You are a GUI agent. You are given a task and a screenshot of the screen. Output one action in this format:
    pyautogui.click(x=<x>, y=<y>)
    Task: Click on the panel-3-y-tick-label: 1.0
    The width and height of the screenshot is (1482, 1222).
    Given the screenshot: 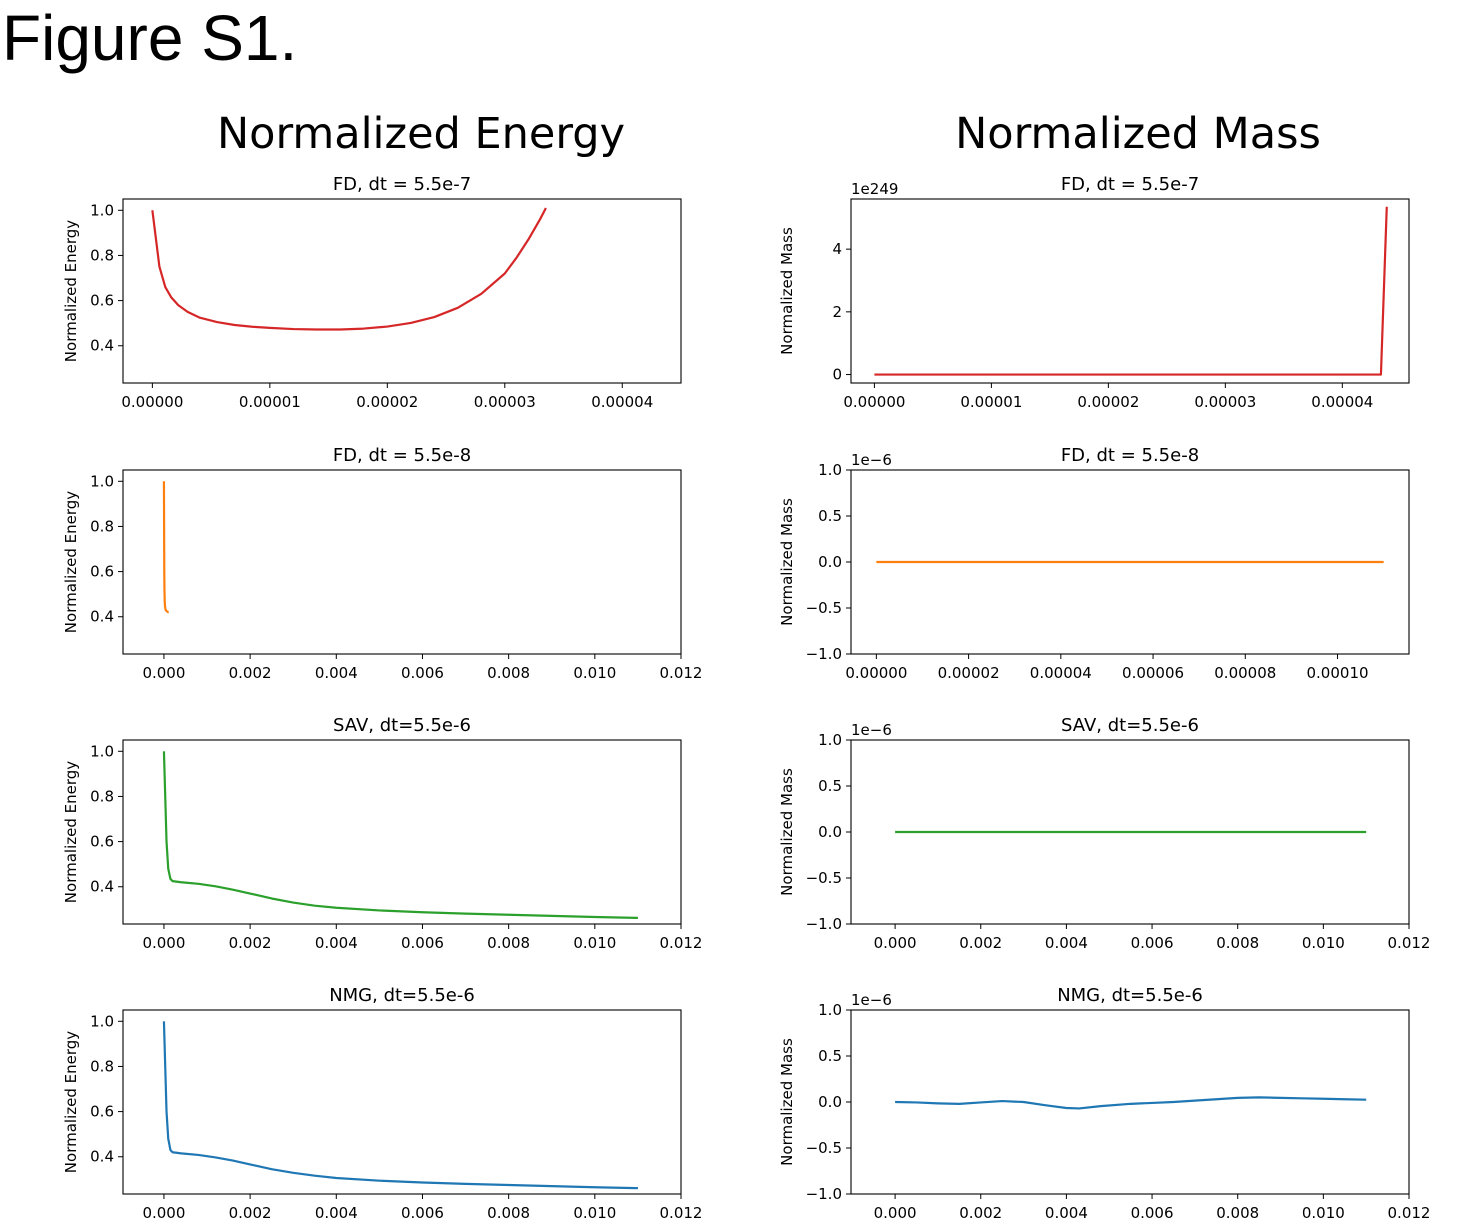 What is the action you would take?
    pyautogui.click(x=102, y=751)
    